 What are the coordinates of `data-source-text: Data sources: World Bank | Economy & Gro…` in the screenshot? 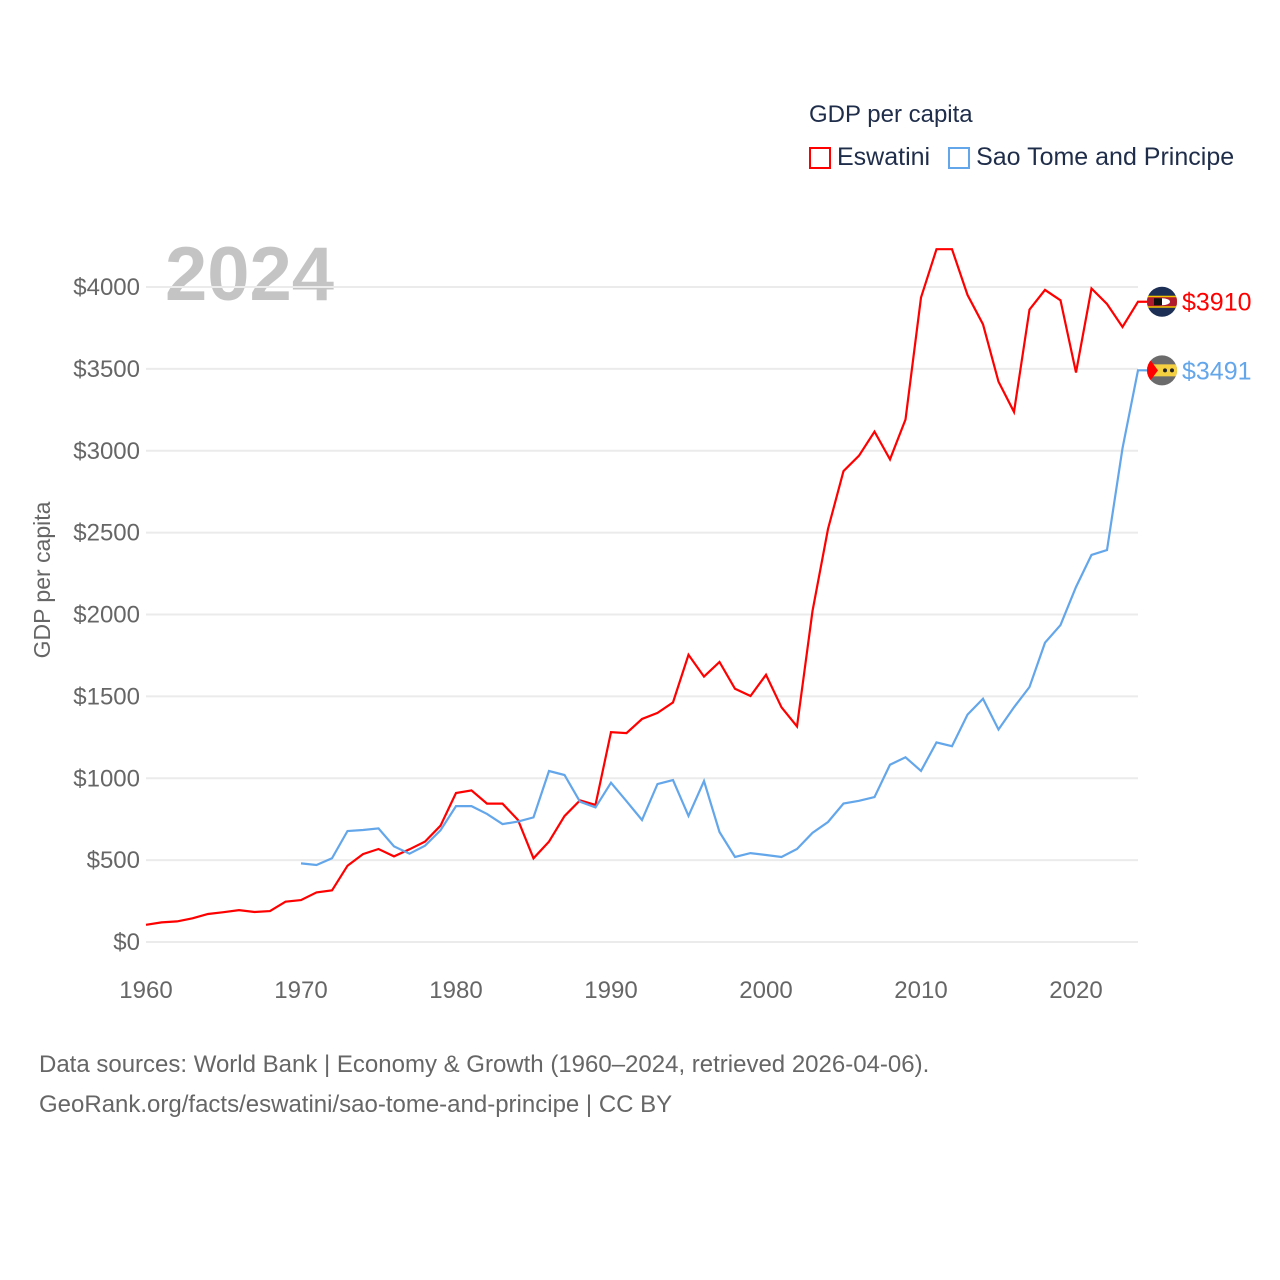 It's located at (484, 1064).